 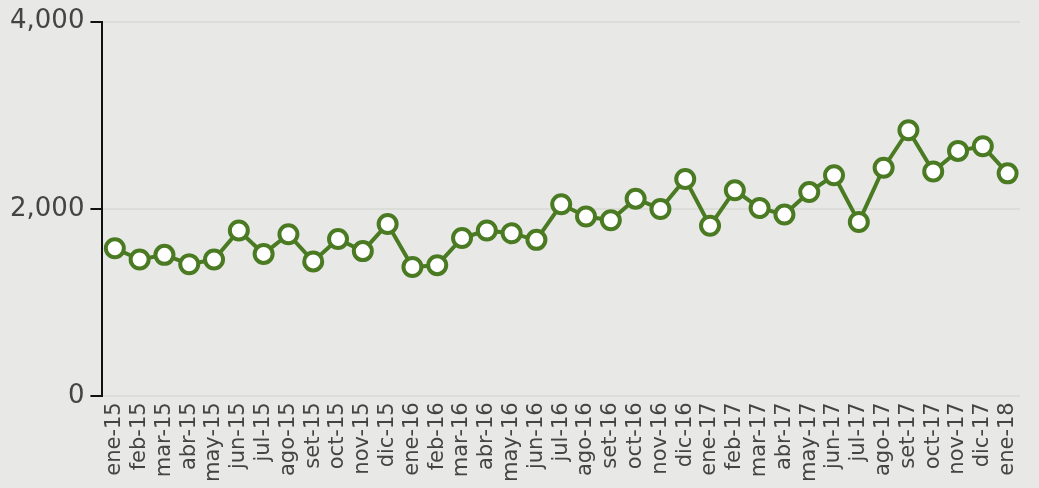 I want to click on x-tick-label: mar-16, so click(x=460, y=440).